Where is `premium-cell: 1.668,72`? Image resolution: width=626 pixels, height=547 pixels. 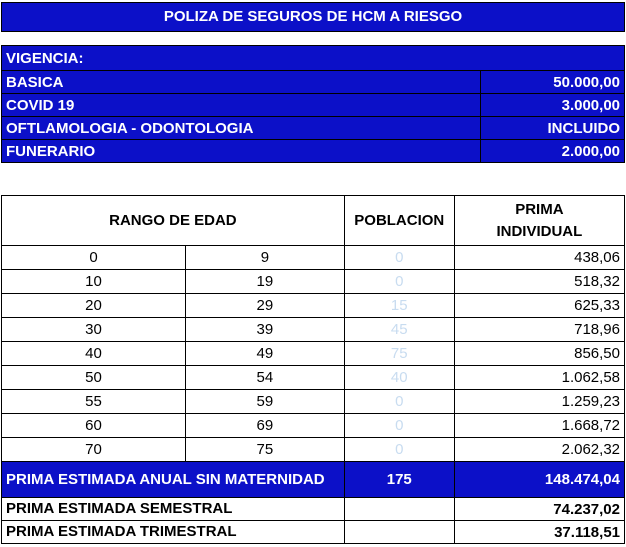
premium-cell: 1.668,72 is located at coordinates (539, 425).